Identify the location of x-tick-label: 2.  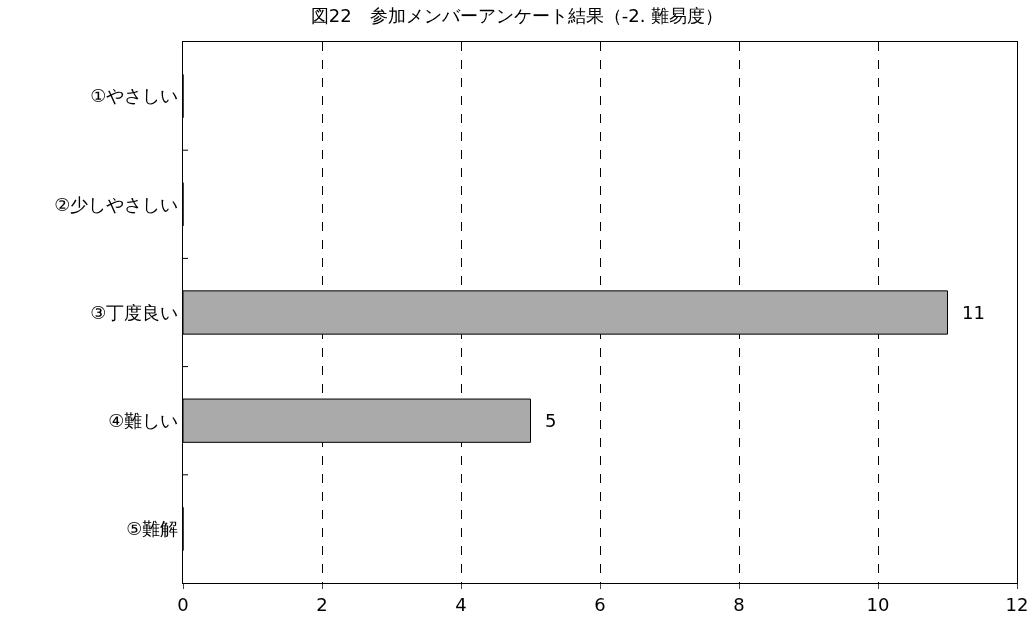
(322, 604).